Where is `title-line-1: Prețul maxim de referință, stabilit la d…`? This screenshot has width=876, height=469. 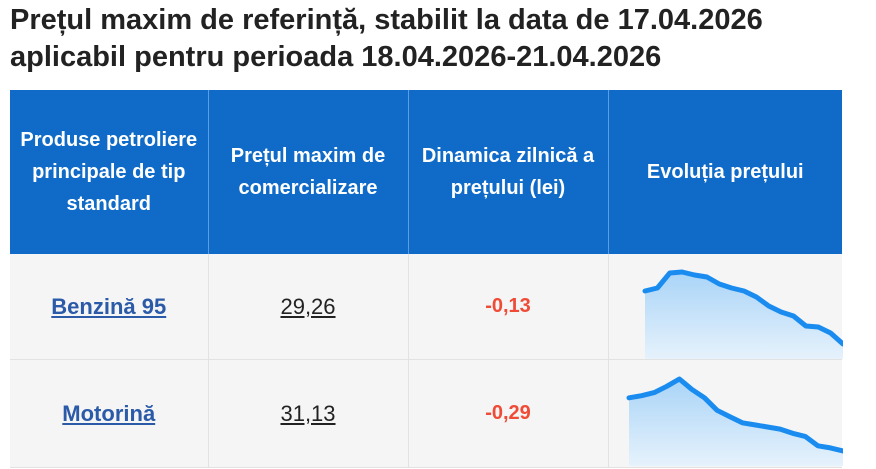 title-line-1: Prețul maxim de referință, stabilit la d… is located at coordinates (386, 20).